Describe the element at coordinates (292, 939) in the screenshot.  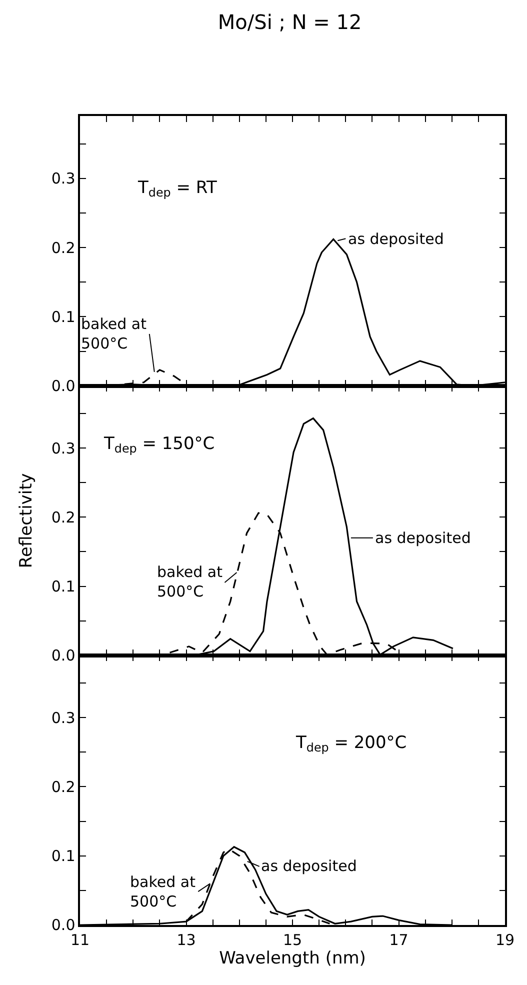
I see `x-tick-label: 15` at that location.